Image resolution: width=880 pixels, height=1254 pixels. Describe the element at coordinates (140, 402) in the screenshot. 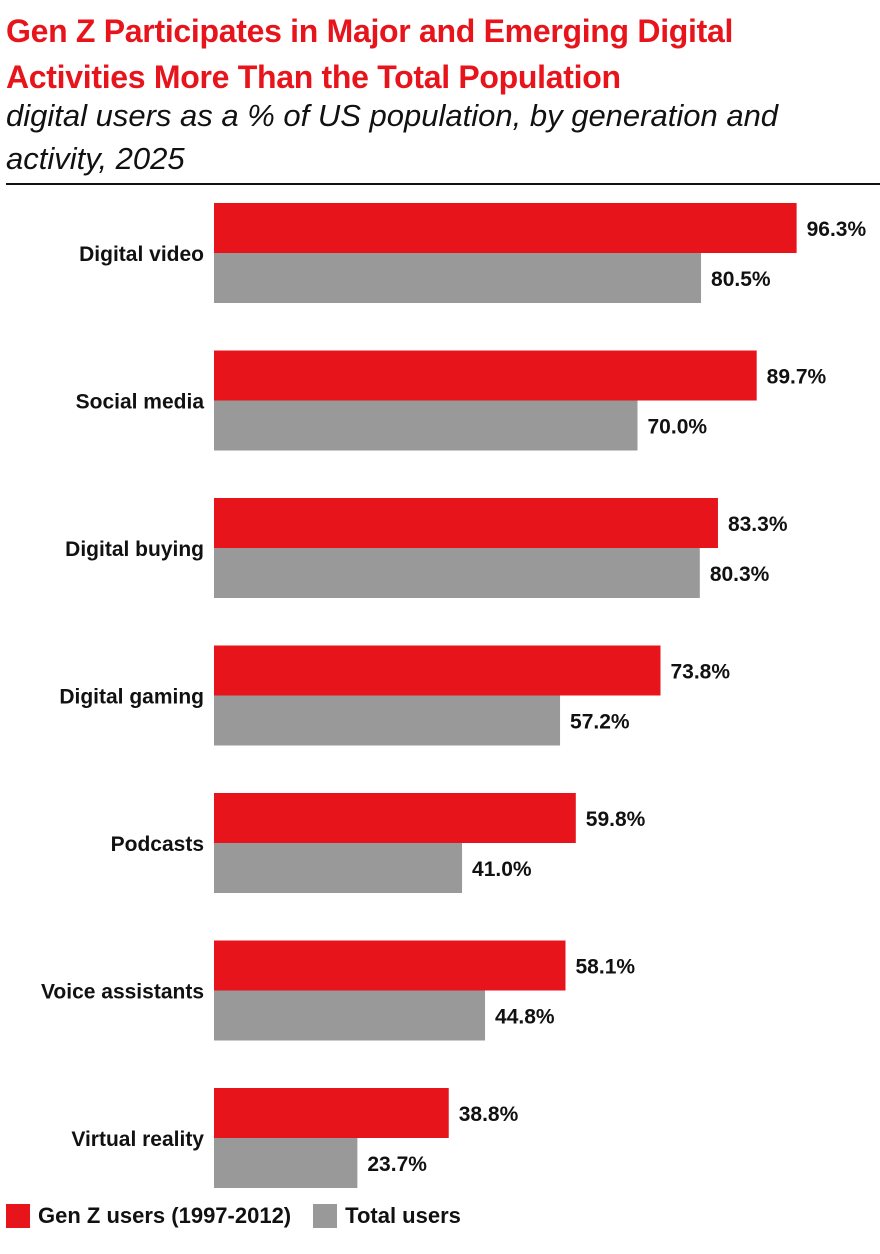

I see `category-label-social-media: Social media` at that location.